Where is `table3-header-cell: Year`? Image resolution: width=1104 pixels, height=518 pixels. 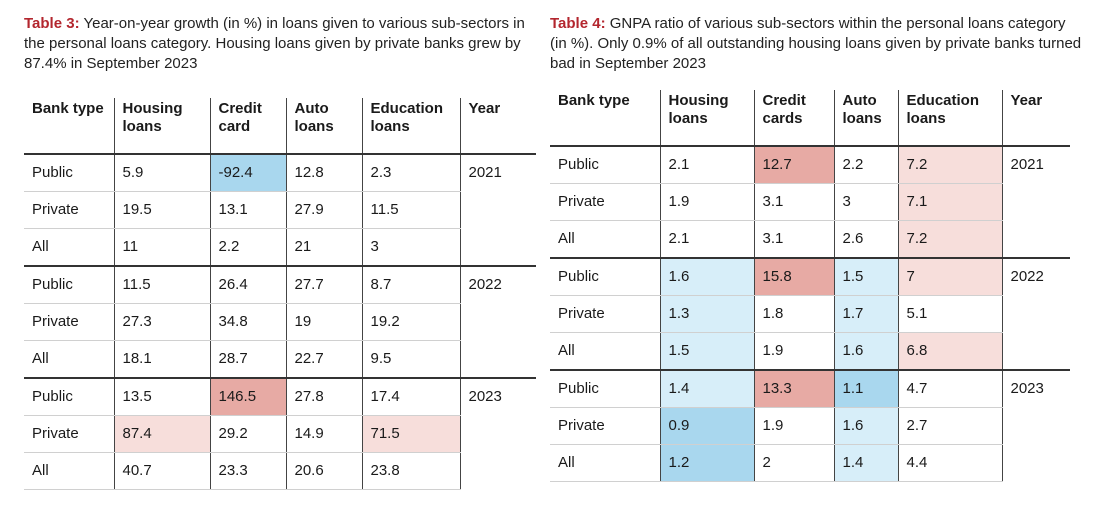
table3-header-cell: Year is located at coordinates (484, 108).